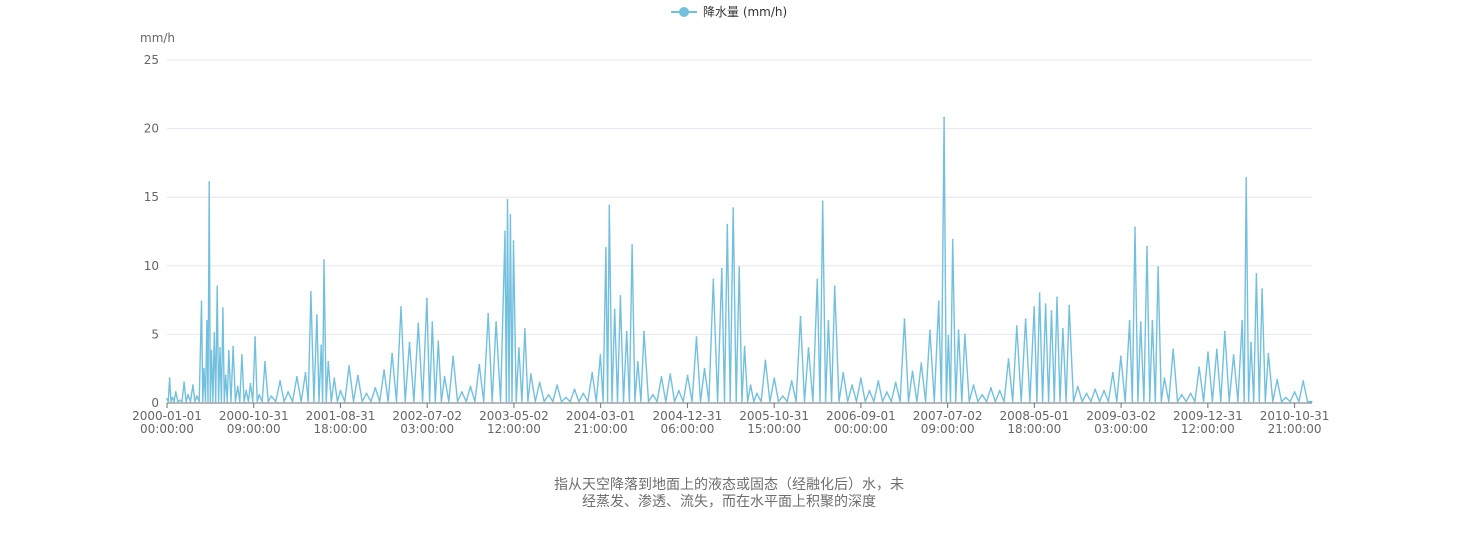  Describe the element at coordinates (167, 429) in the screenshot. I see `x-tick-time-label: 00:00:00` at that location.